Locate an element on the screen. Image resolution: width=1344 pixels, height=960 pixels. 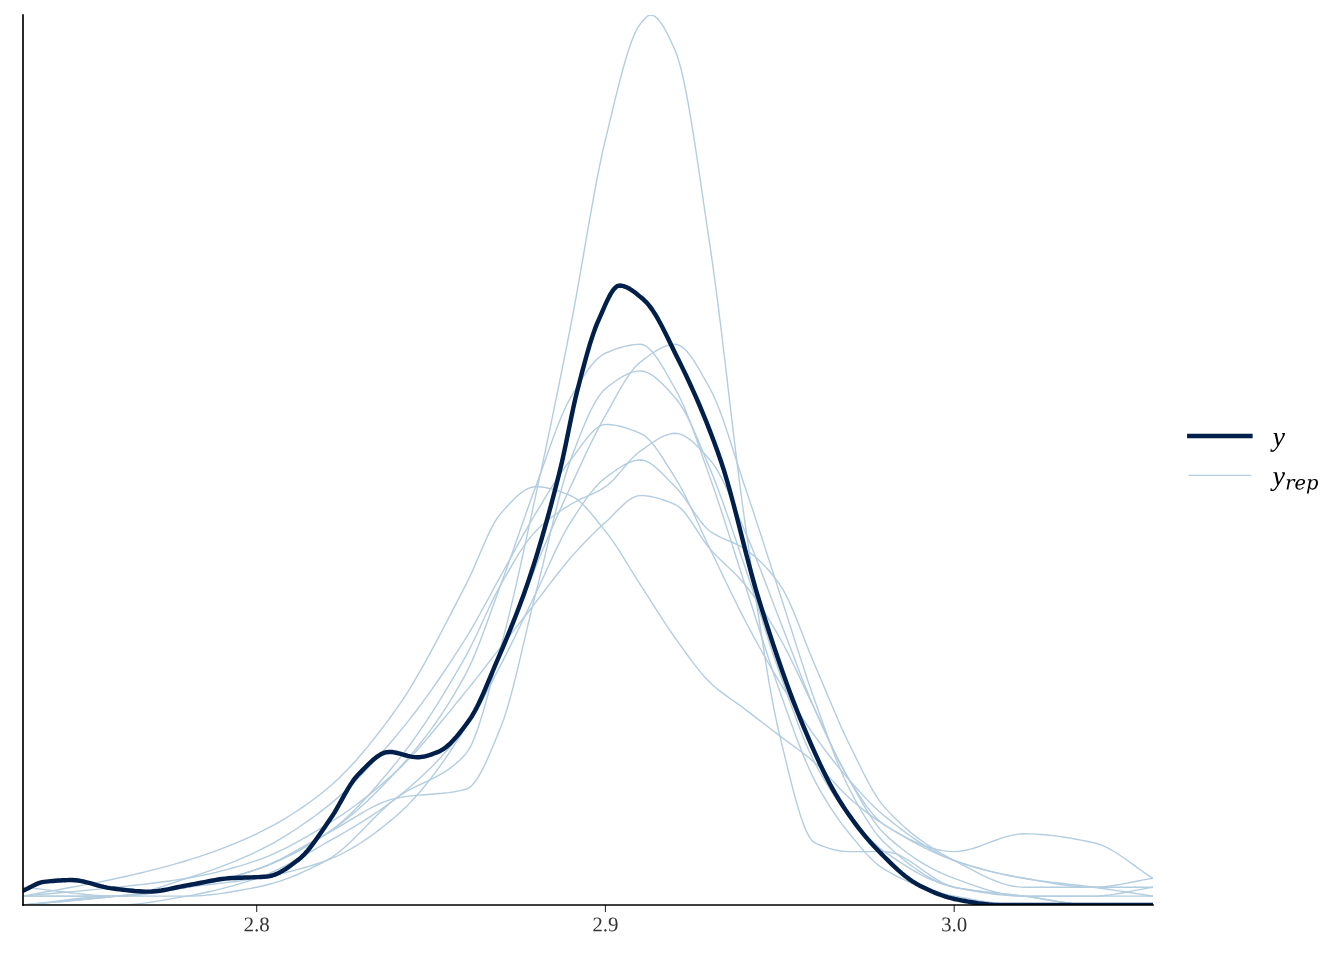
legend-label: y is located at coordinates (1277, 442).